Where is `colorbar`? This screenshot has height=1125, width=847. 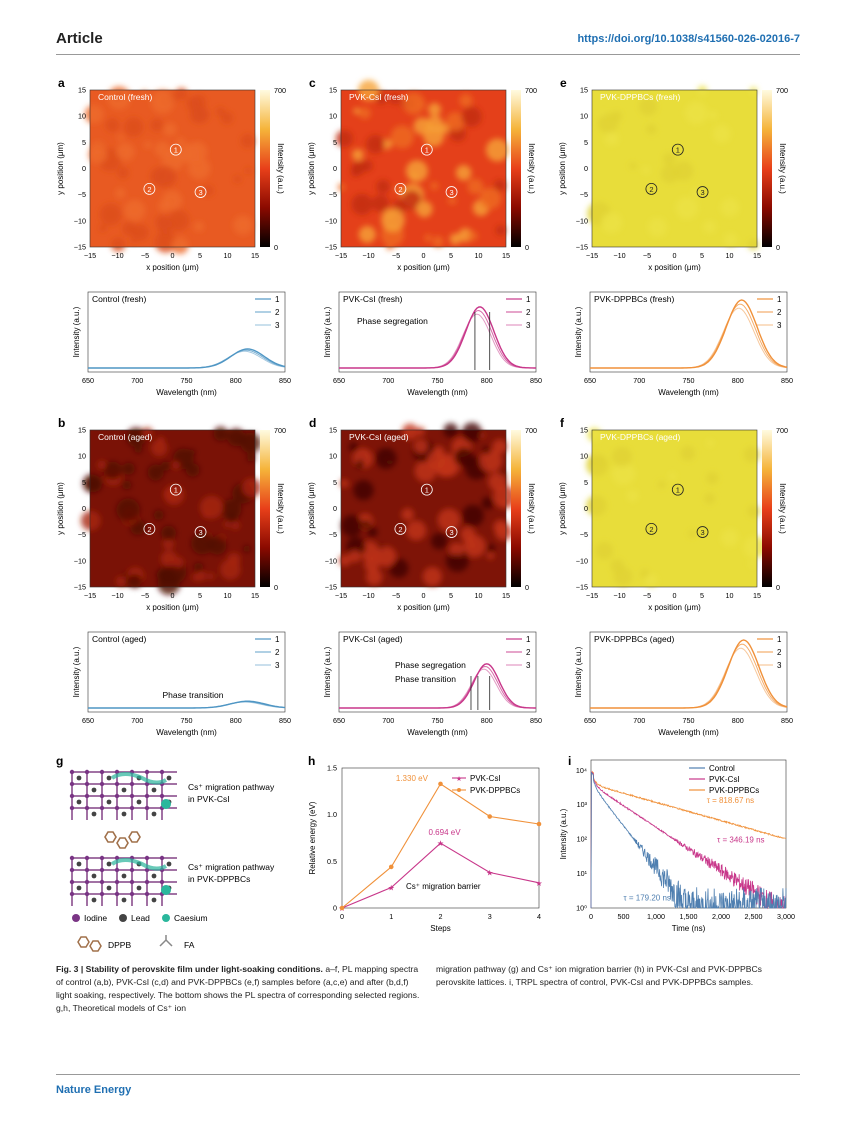 colorbar is located at coordinates (516, 508).